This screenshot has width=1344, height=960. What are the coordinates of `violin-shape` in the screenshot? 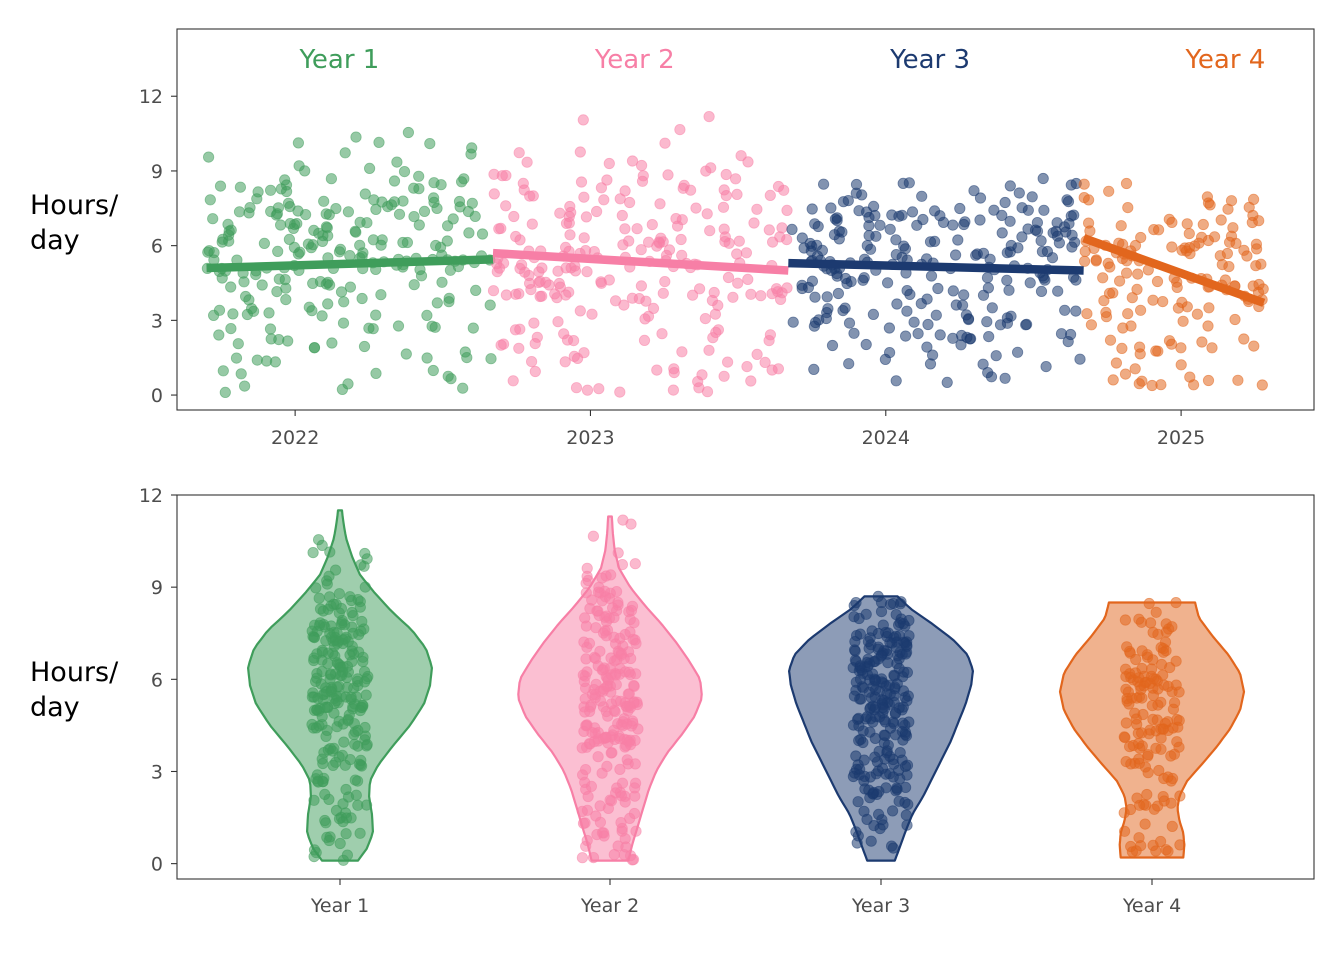 It's located at (881, 728).